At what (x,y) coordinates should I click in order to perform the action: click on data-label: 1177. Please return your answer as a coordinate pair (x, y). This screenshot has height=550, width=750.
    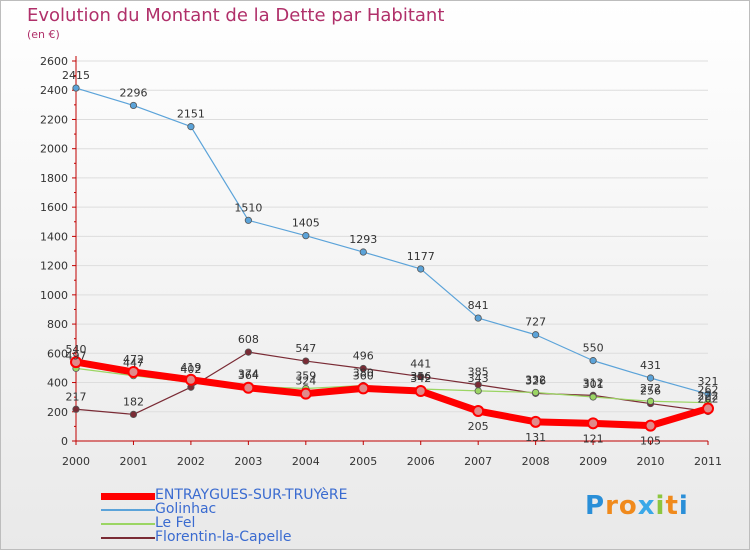
    Looking at the image, I should click on (421, 256).